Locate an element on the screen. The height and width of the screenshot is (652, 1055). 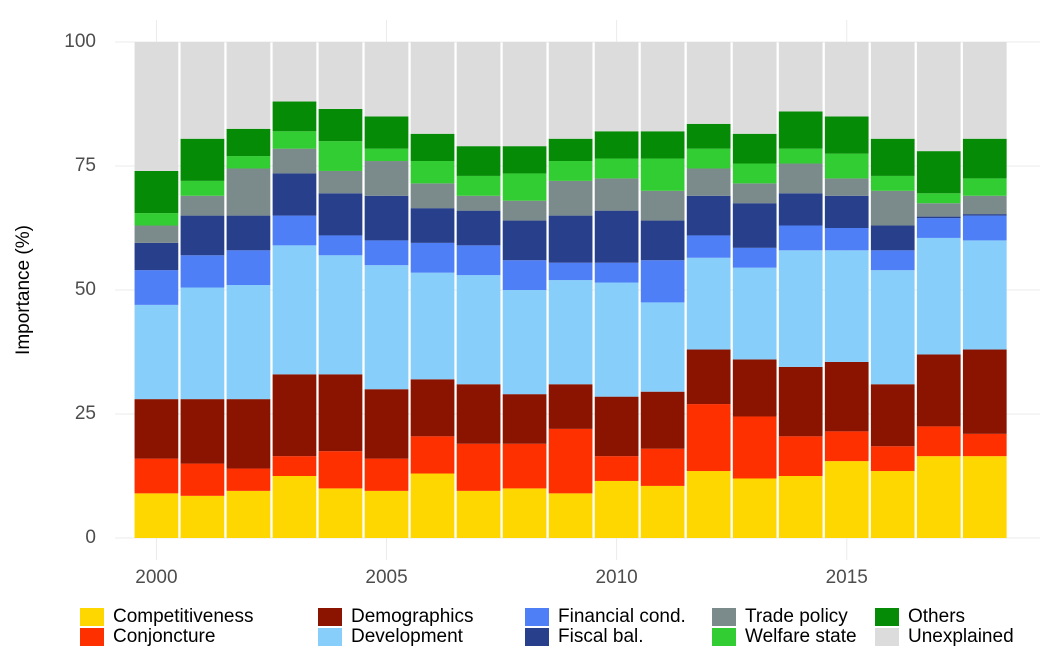
legend-label: Demographics is located at coordinates (412, 616).